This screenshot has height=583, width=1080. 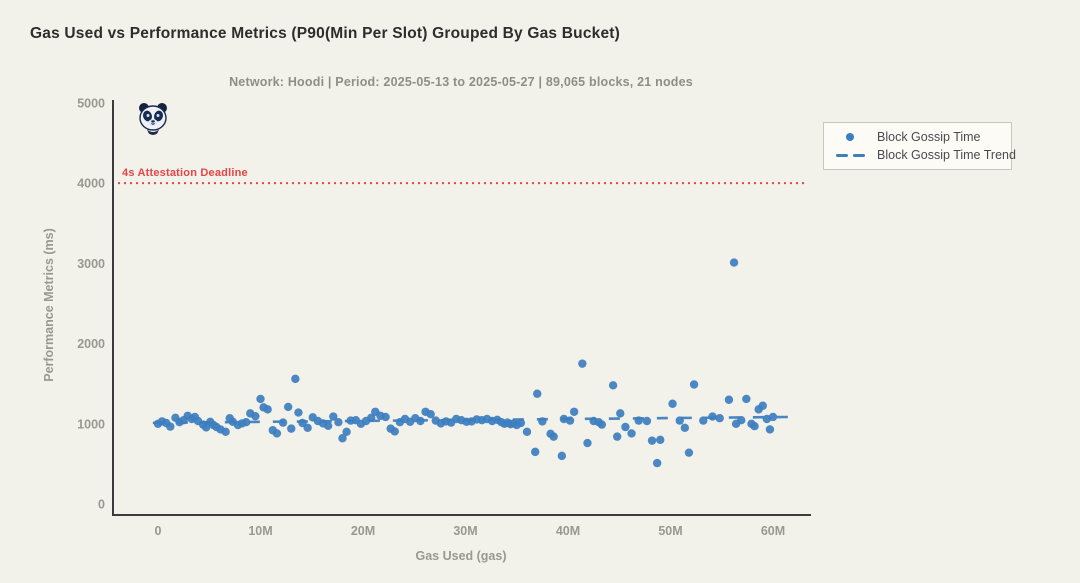 I want to click on x-tick-label: 0, so click(x=158, y=531).